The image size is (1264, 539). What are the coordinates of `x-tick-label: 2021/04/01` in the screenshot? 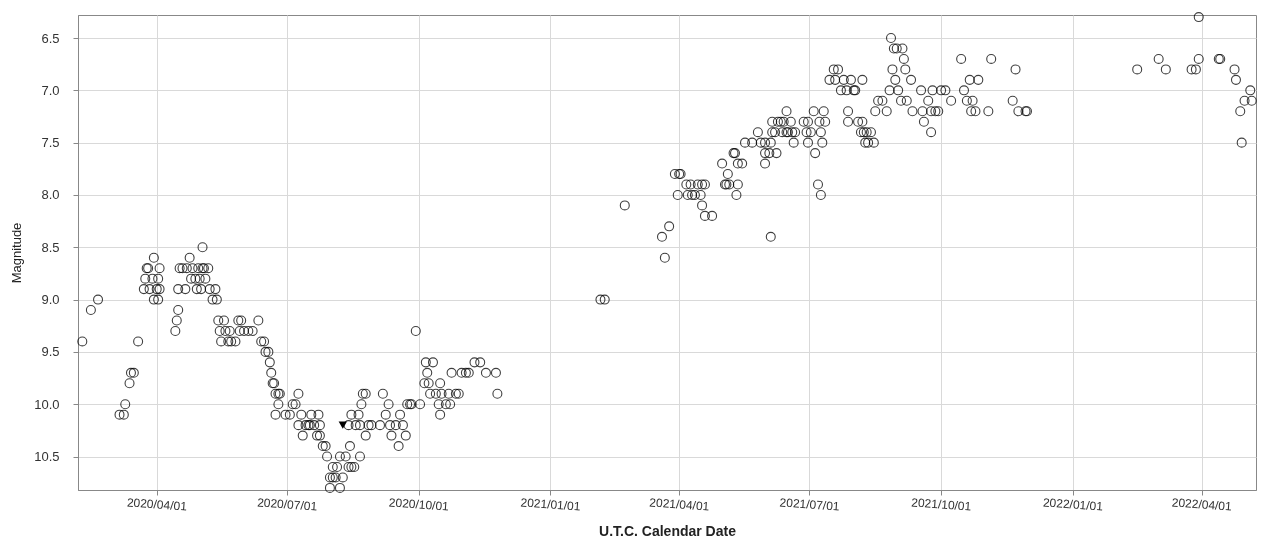 It's located at (679, 504).